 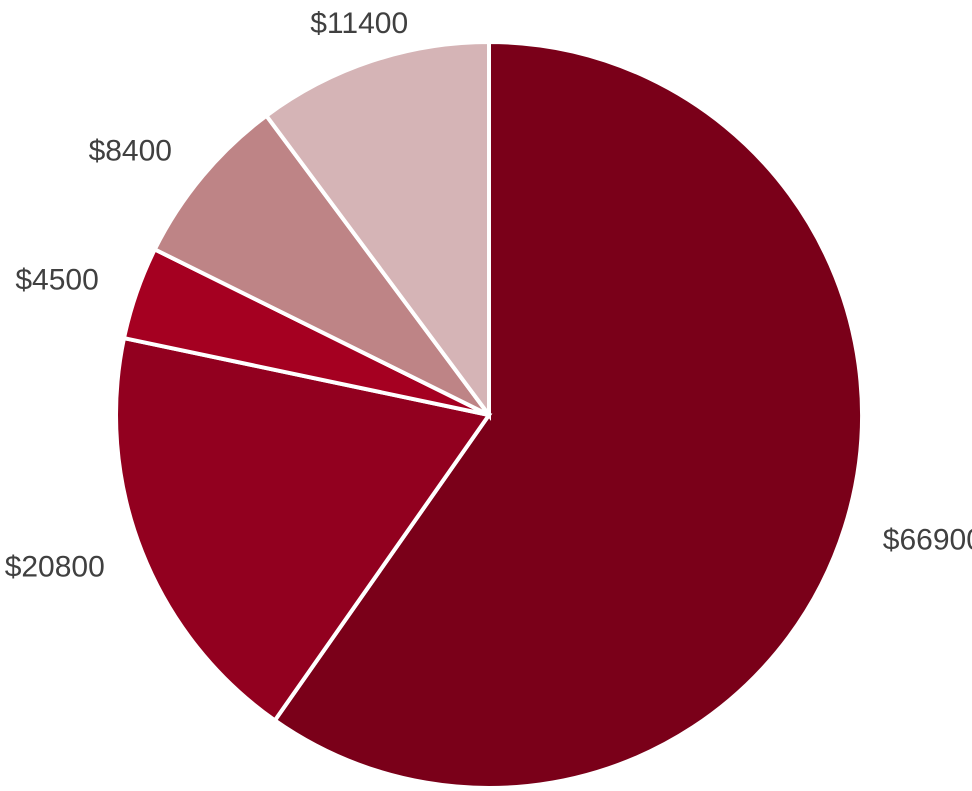 I want to click on pie-slice-label: $20800, so click(x=55, y=567).